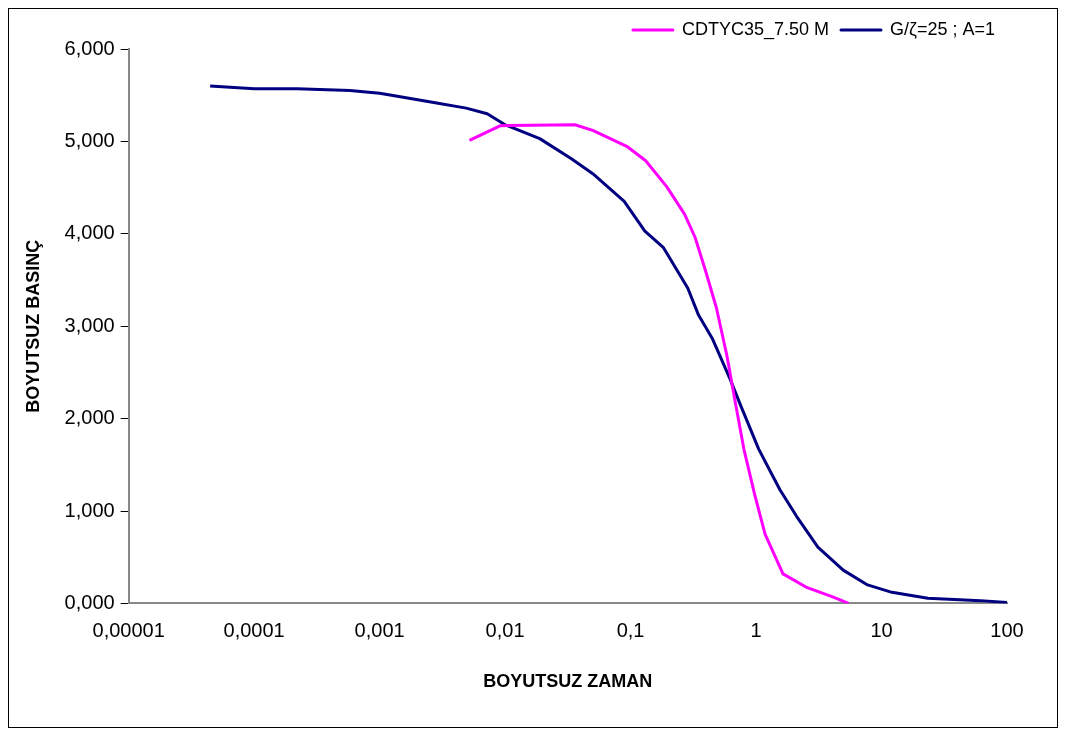  What do you see at coordinates (755, 29) in the screenshot?
I see `legend-label: CDTYC35_7.50 M` at bounding box center [755, 29].